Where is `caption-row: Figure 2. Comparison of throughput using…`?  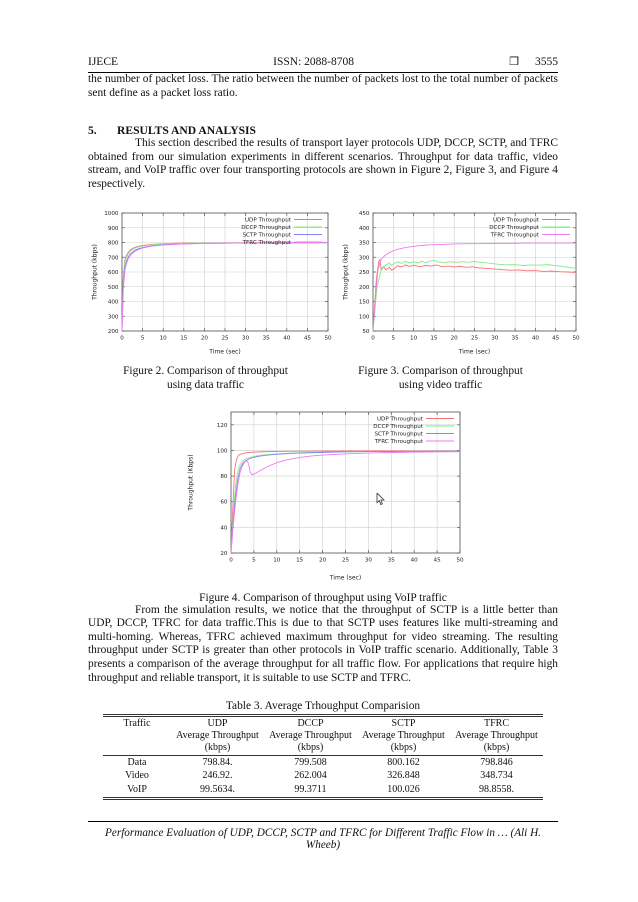
caption-row: Figure 2. Comparison of throughput using… is located at coordinates (323, 378).